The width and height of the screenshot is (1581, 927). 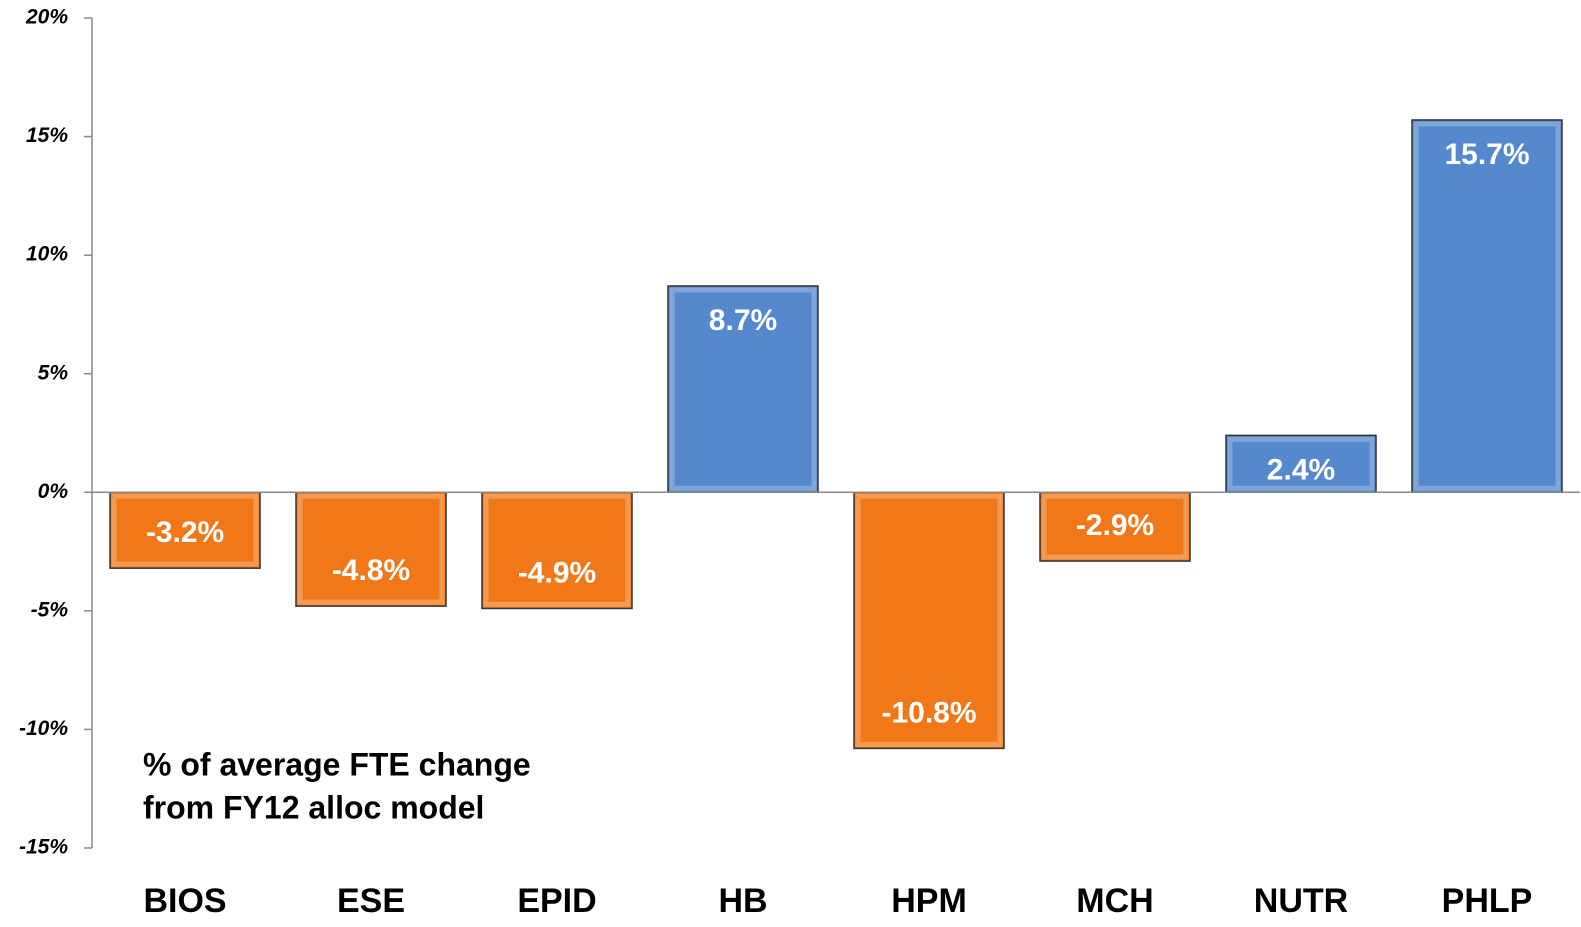 I want to click on value-label: -3.2%, so click(x=185, y=532).